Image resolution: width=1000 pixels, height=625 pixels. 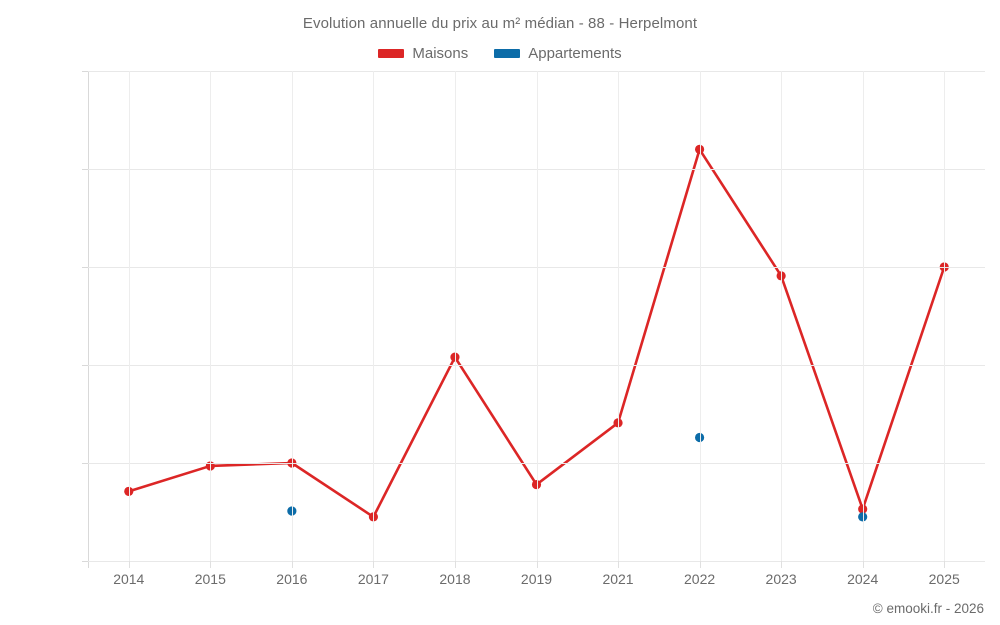 What do you see at coordinates (129, 579) in the screenshot?
I see `x-tick-label: 2014` at bounding box center [129, 579].